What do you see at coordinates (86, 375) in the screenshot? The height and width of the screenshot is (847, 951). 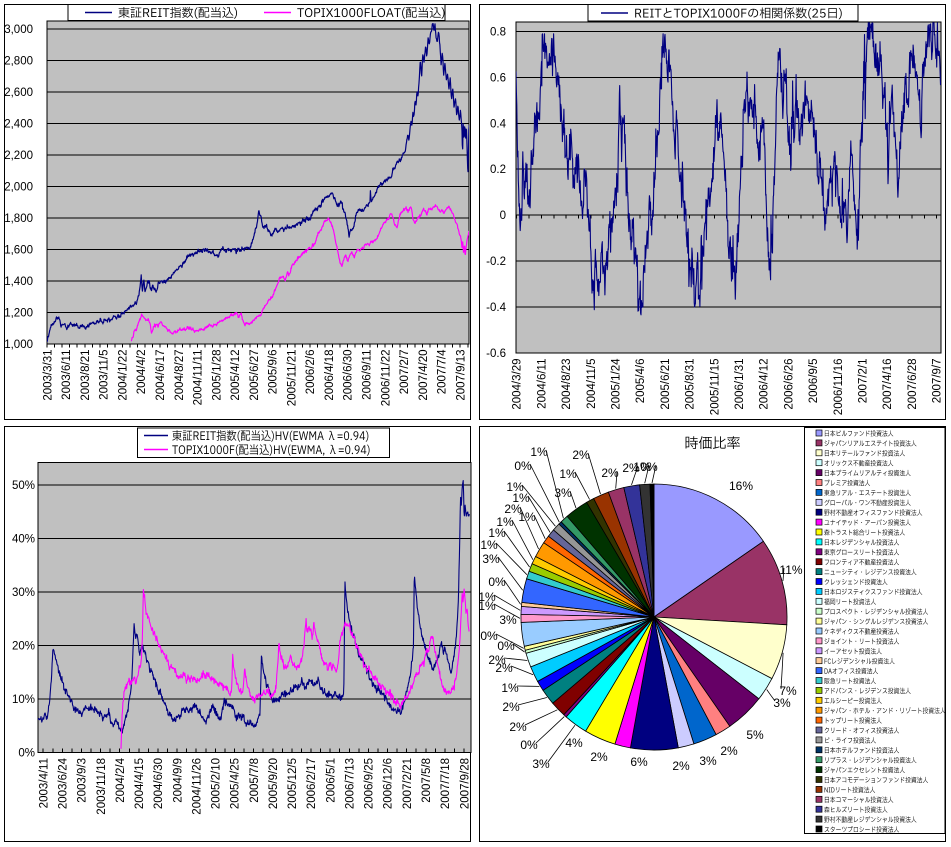 I see `svg-text: 2003/8/21` at bounding box center [86, 375].